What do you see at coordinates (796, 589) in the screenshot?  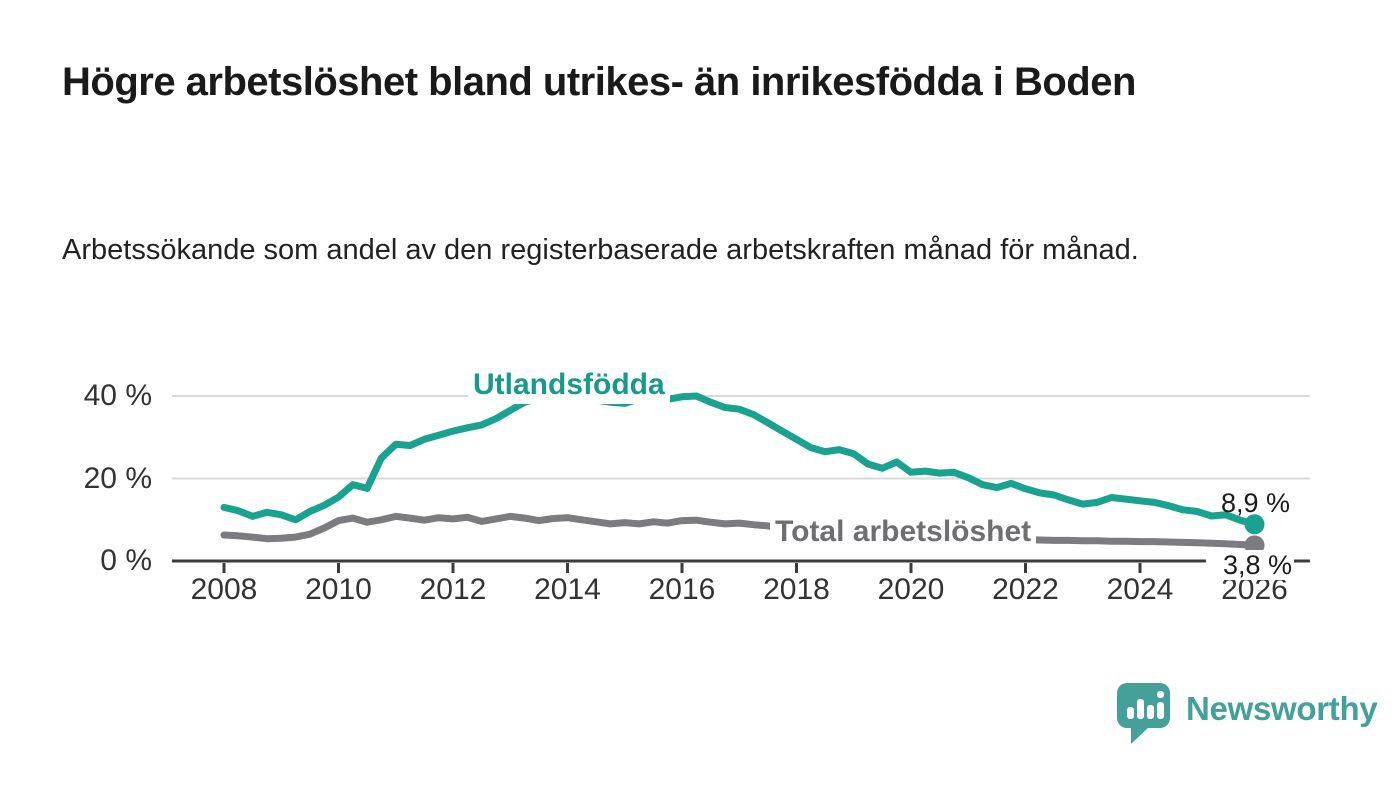 I see `x-axis-label-2018: 2018` at bounding box center [796, 589].